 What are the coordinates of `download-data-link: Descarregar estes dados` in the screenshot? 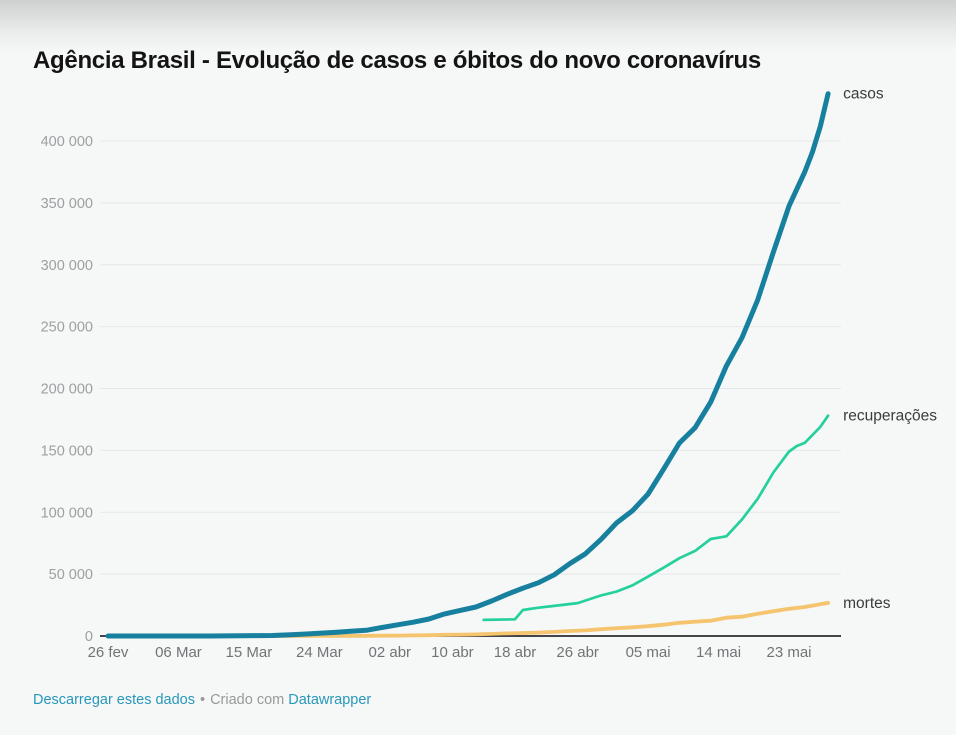 It's located at (114, 700).